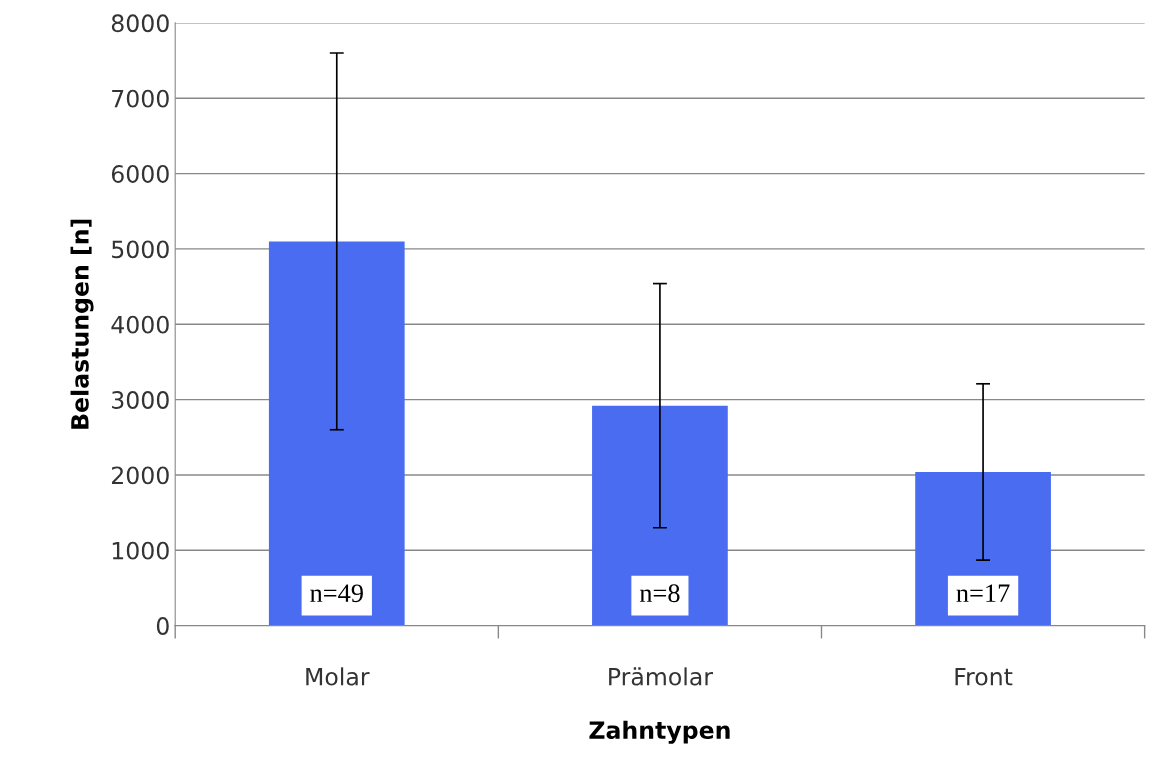 This screenshot has width=1168, height=763. What do you see at coordinates (140, 550) in the screenshot?
I see `y-tick-label: 1000` at bounding box center [140, 550].